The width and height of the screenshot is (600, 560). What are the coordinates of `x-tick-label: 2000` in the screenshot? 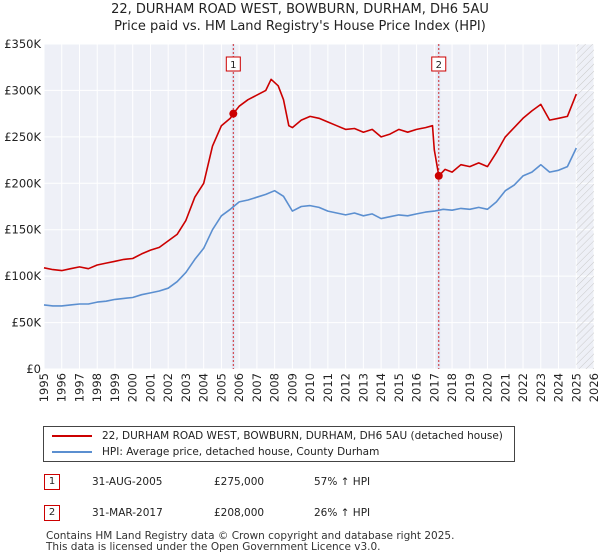 It's located at (133, 387).